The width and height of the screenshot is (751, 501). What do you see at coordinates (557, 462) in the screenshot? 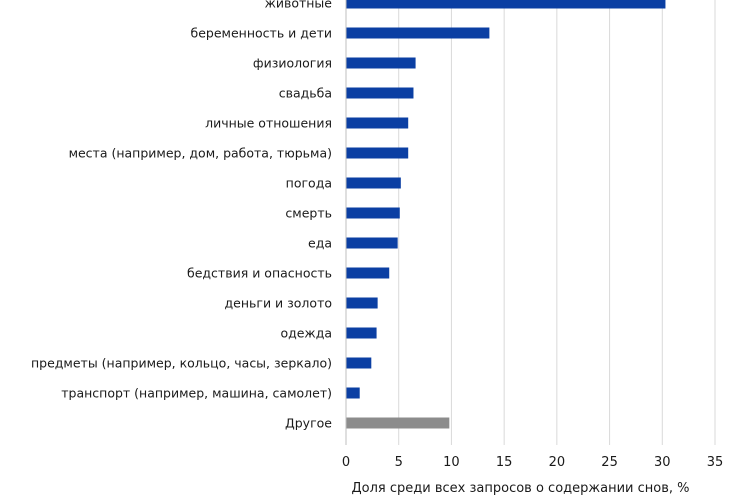
I see `x-tick-label: 20` at bounding box center [557, 462].